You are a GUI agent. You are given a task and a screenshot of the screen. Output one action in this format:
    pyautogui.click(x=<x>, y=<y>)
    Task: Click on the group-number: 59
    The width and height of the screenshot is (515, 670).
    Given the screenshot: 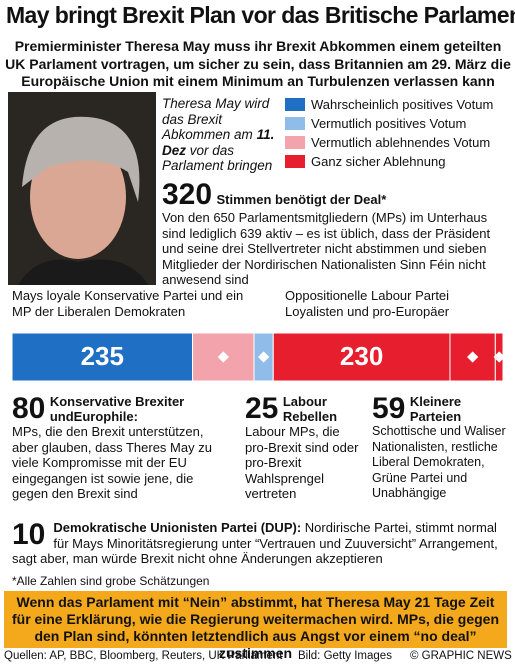 What is the action you would take?
    pyautogui.click(x=389, y=408)
    